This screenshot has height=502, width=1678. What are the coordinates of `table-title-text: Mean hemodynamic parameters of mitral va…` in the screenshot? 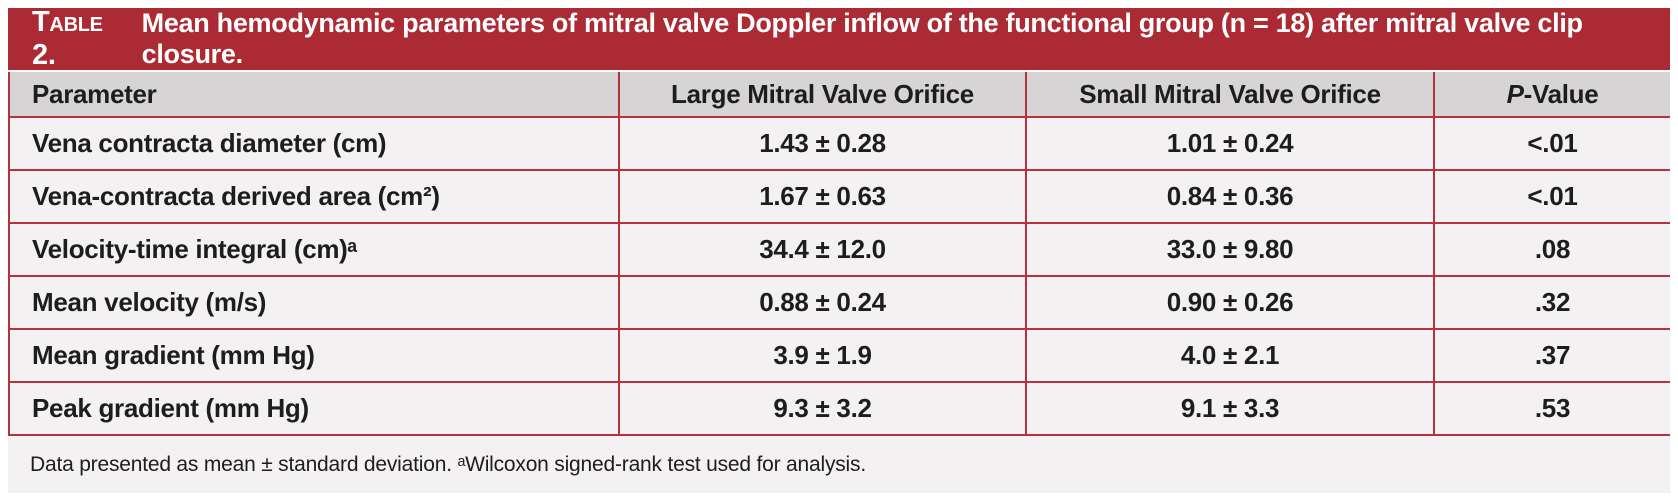 It's located at (862, 38).